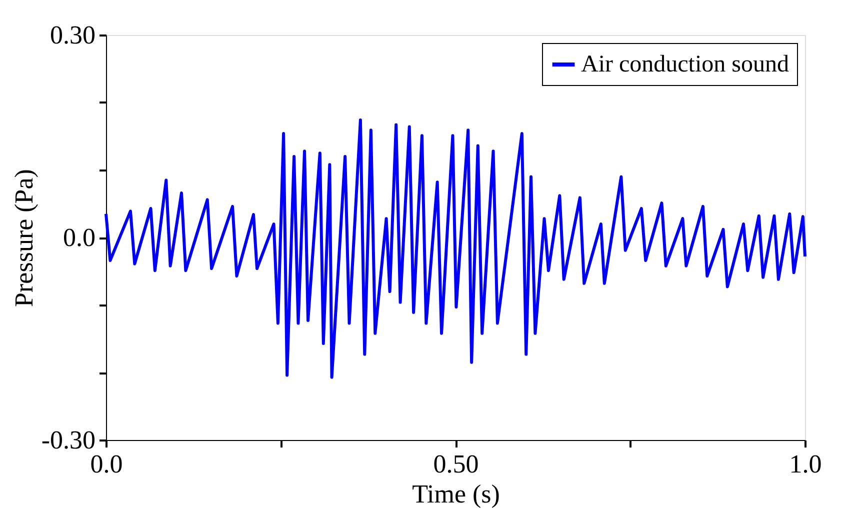 The width and height of the screenshot is (847, 515). What do you see at coordinates (805, 464) in the screenshot?
I see `x-tick-label: 1.0` at bounding box center [805, 464].